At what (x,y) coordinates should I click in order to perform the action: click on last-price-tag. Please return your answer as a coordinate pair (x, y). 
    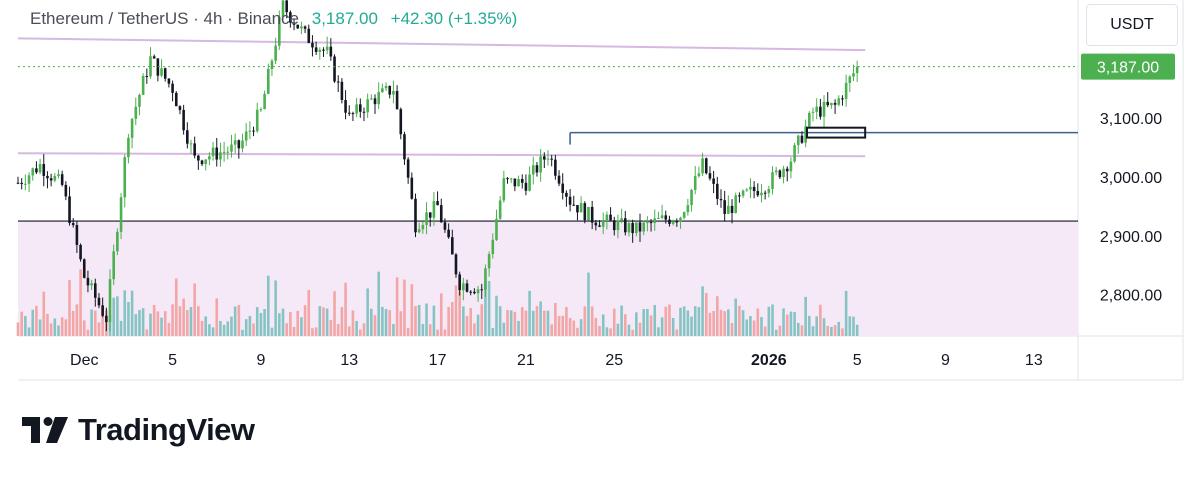
    Looking at the image, I should click on (1128, 66).